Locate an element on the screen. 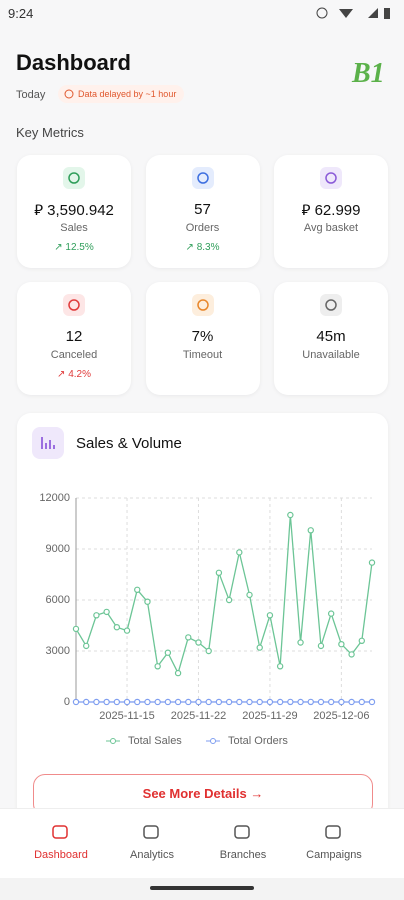 This screenshot has height=900, width=404. metric-label: Avg basket is located at coordinates (331, 228).